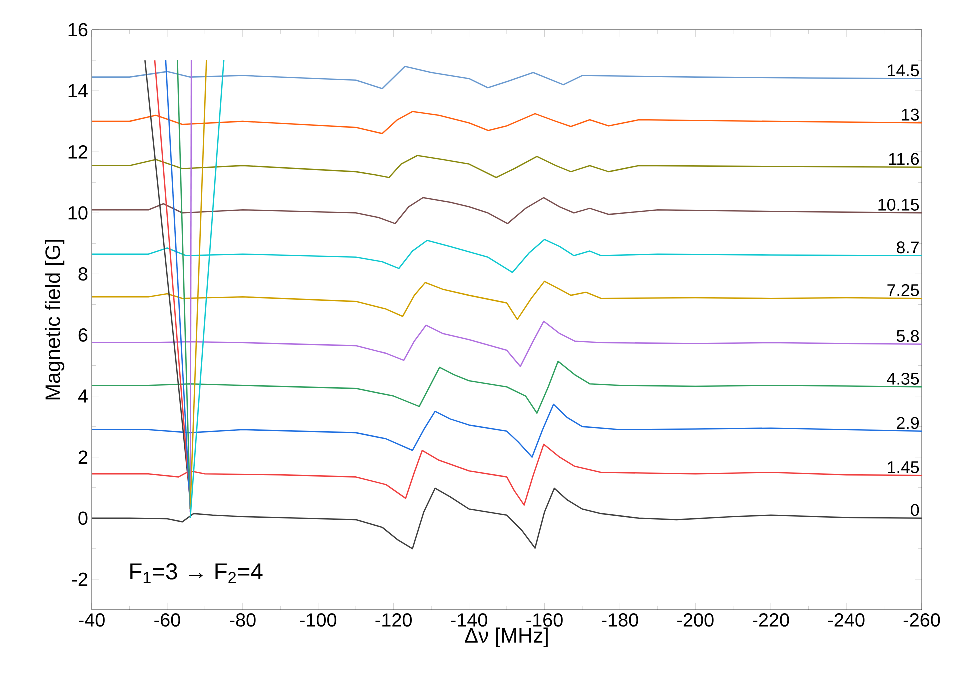 This screenshot has height=678, width=969. I want to click on series-label: 13, so click(911, 114).